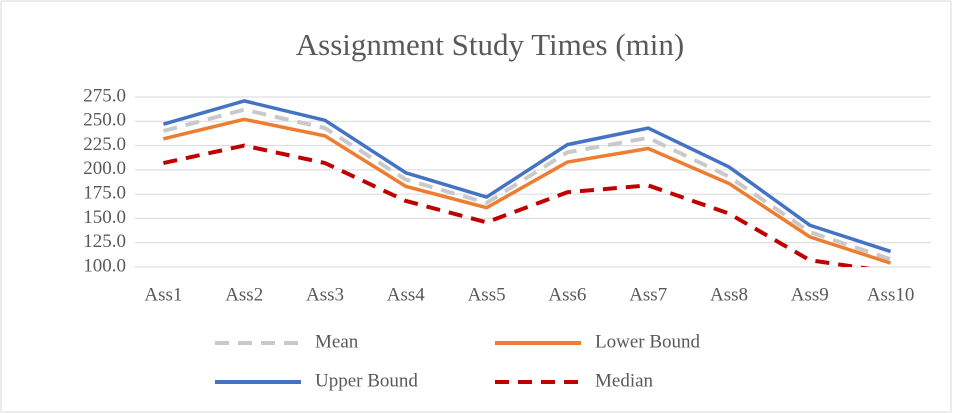  I want to click on legend-label: Upper Bound, so click(366, 380).